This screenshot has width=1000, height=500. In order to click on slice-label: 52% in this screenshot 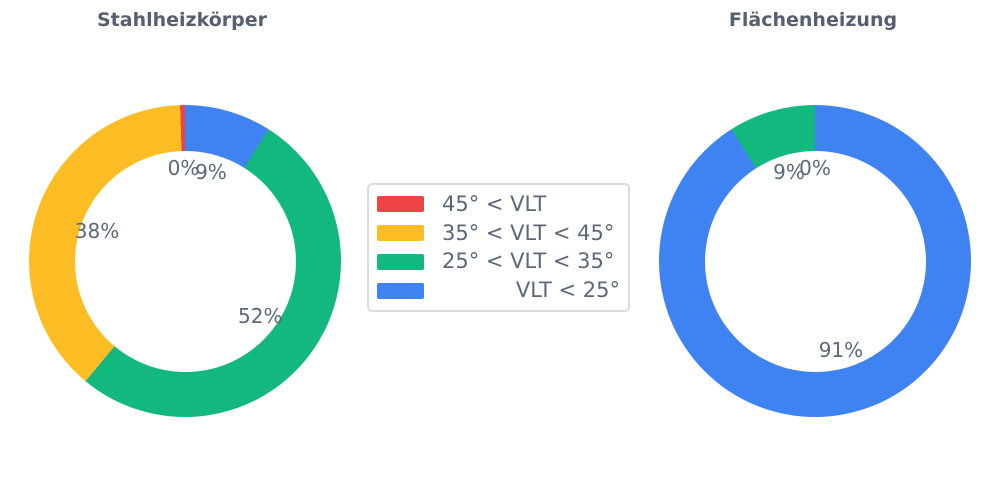, I will do `click(260, 315)`.